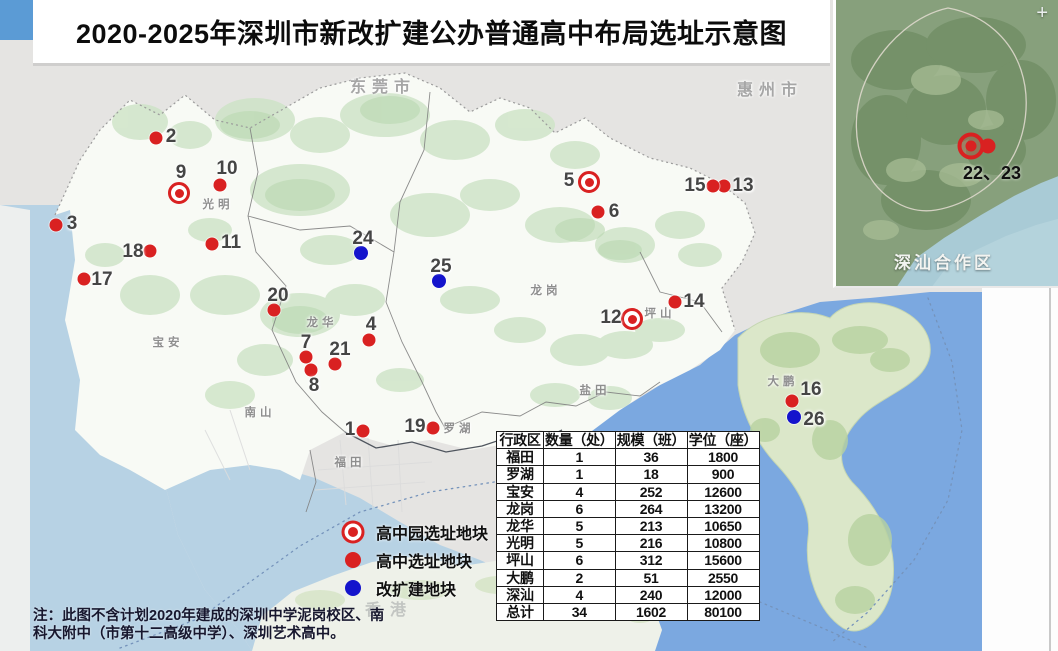  What do you see at coordinates (353, 560) in the screenshot?
I see `red-dot-icon` at bounding box center [353, 560].